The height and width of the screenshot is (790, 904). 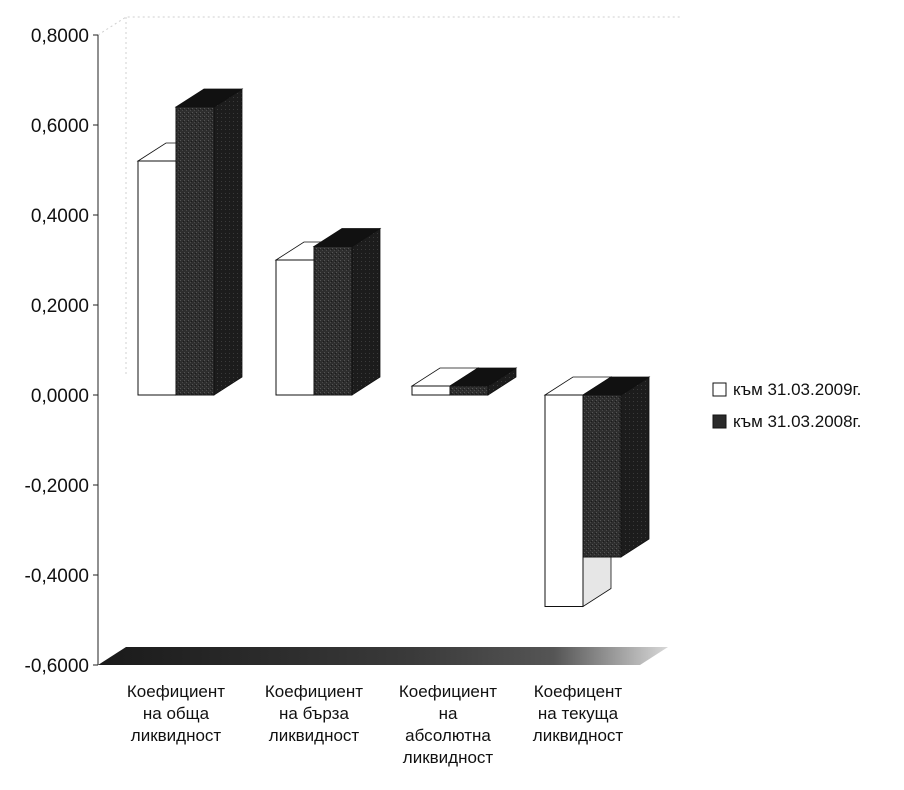 I want to click on category-label: Коефициент на бърза ликвидност, so click(x=314, y=713).